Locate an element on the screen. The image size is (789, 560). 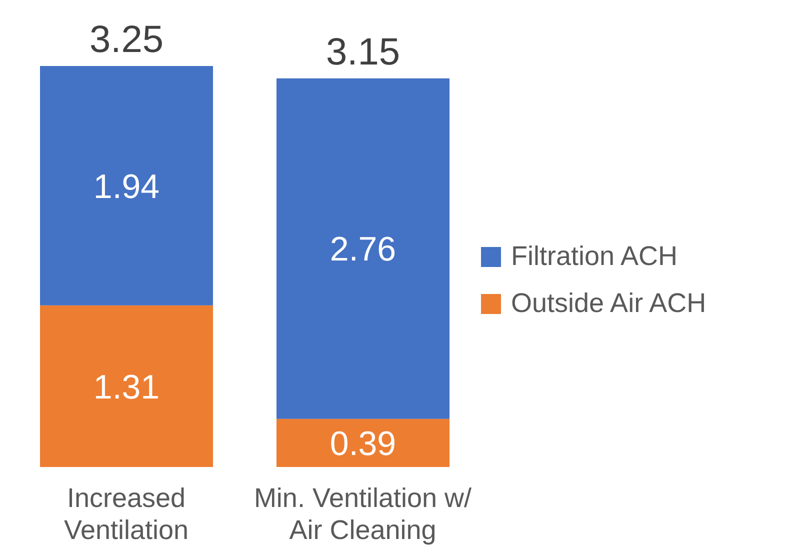
data-label: 1.31 is located at coordinates (126, 387).